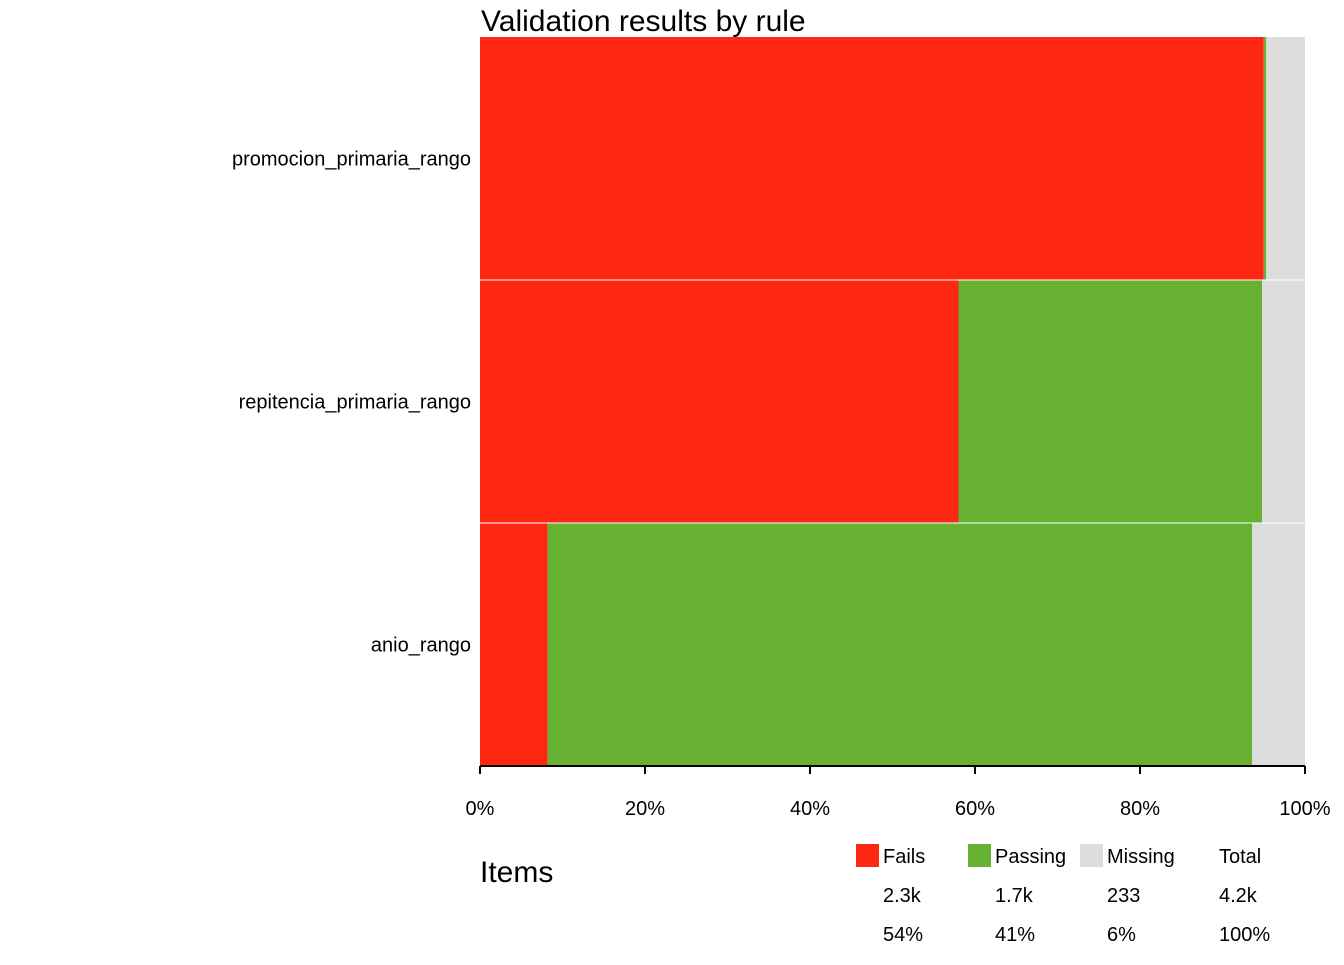 This screenshot has height=965, width=1344. Describe the element at coordinates (1110, 401) in the screenshot. I see `bar-passing-repitencia-primaria-rango` at that location.